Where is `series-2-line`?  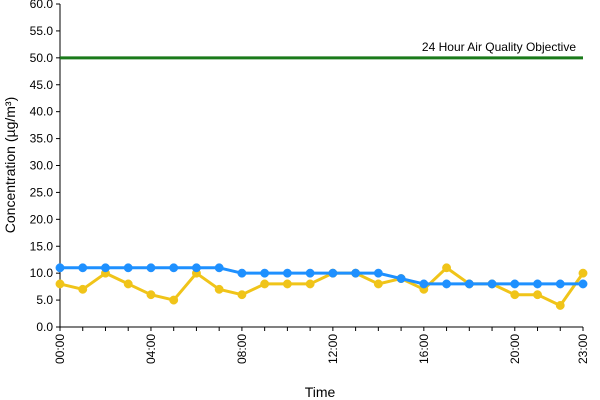
series-2-line is located at coordinates (321, 276).